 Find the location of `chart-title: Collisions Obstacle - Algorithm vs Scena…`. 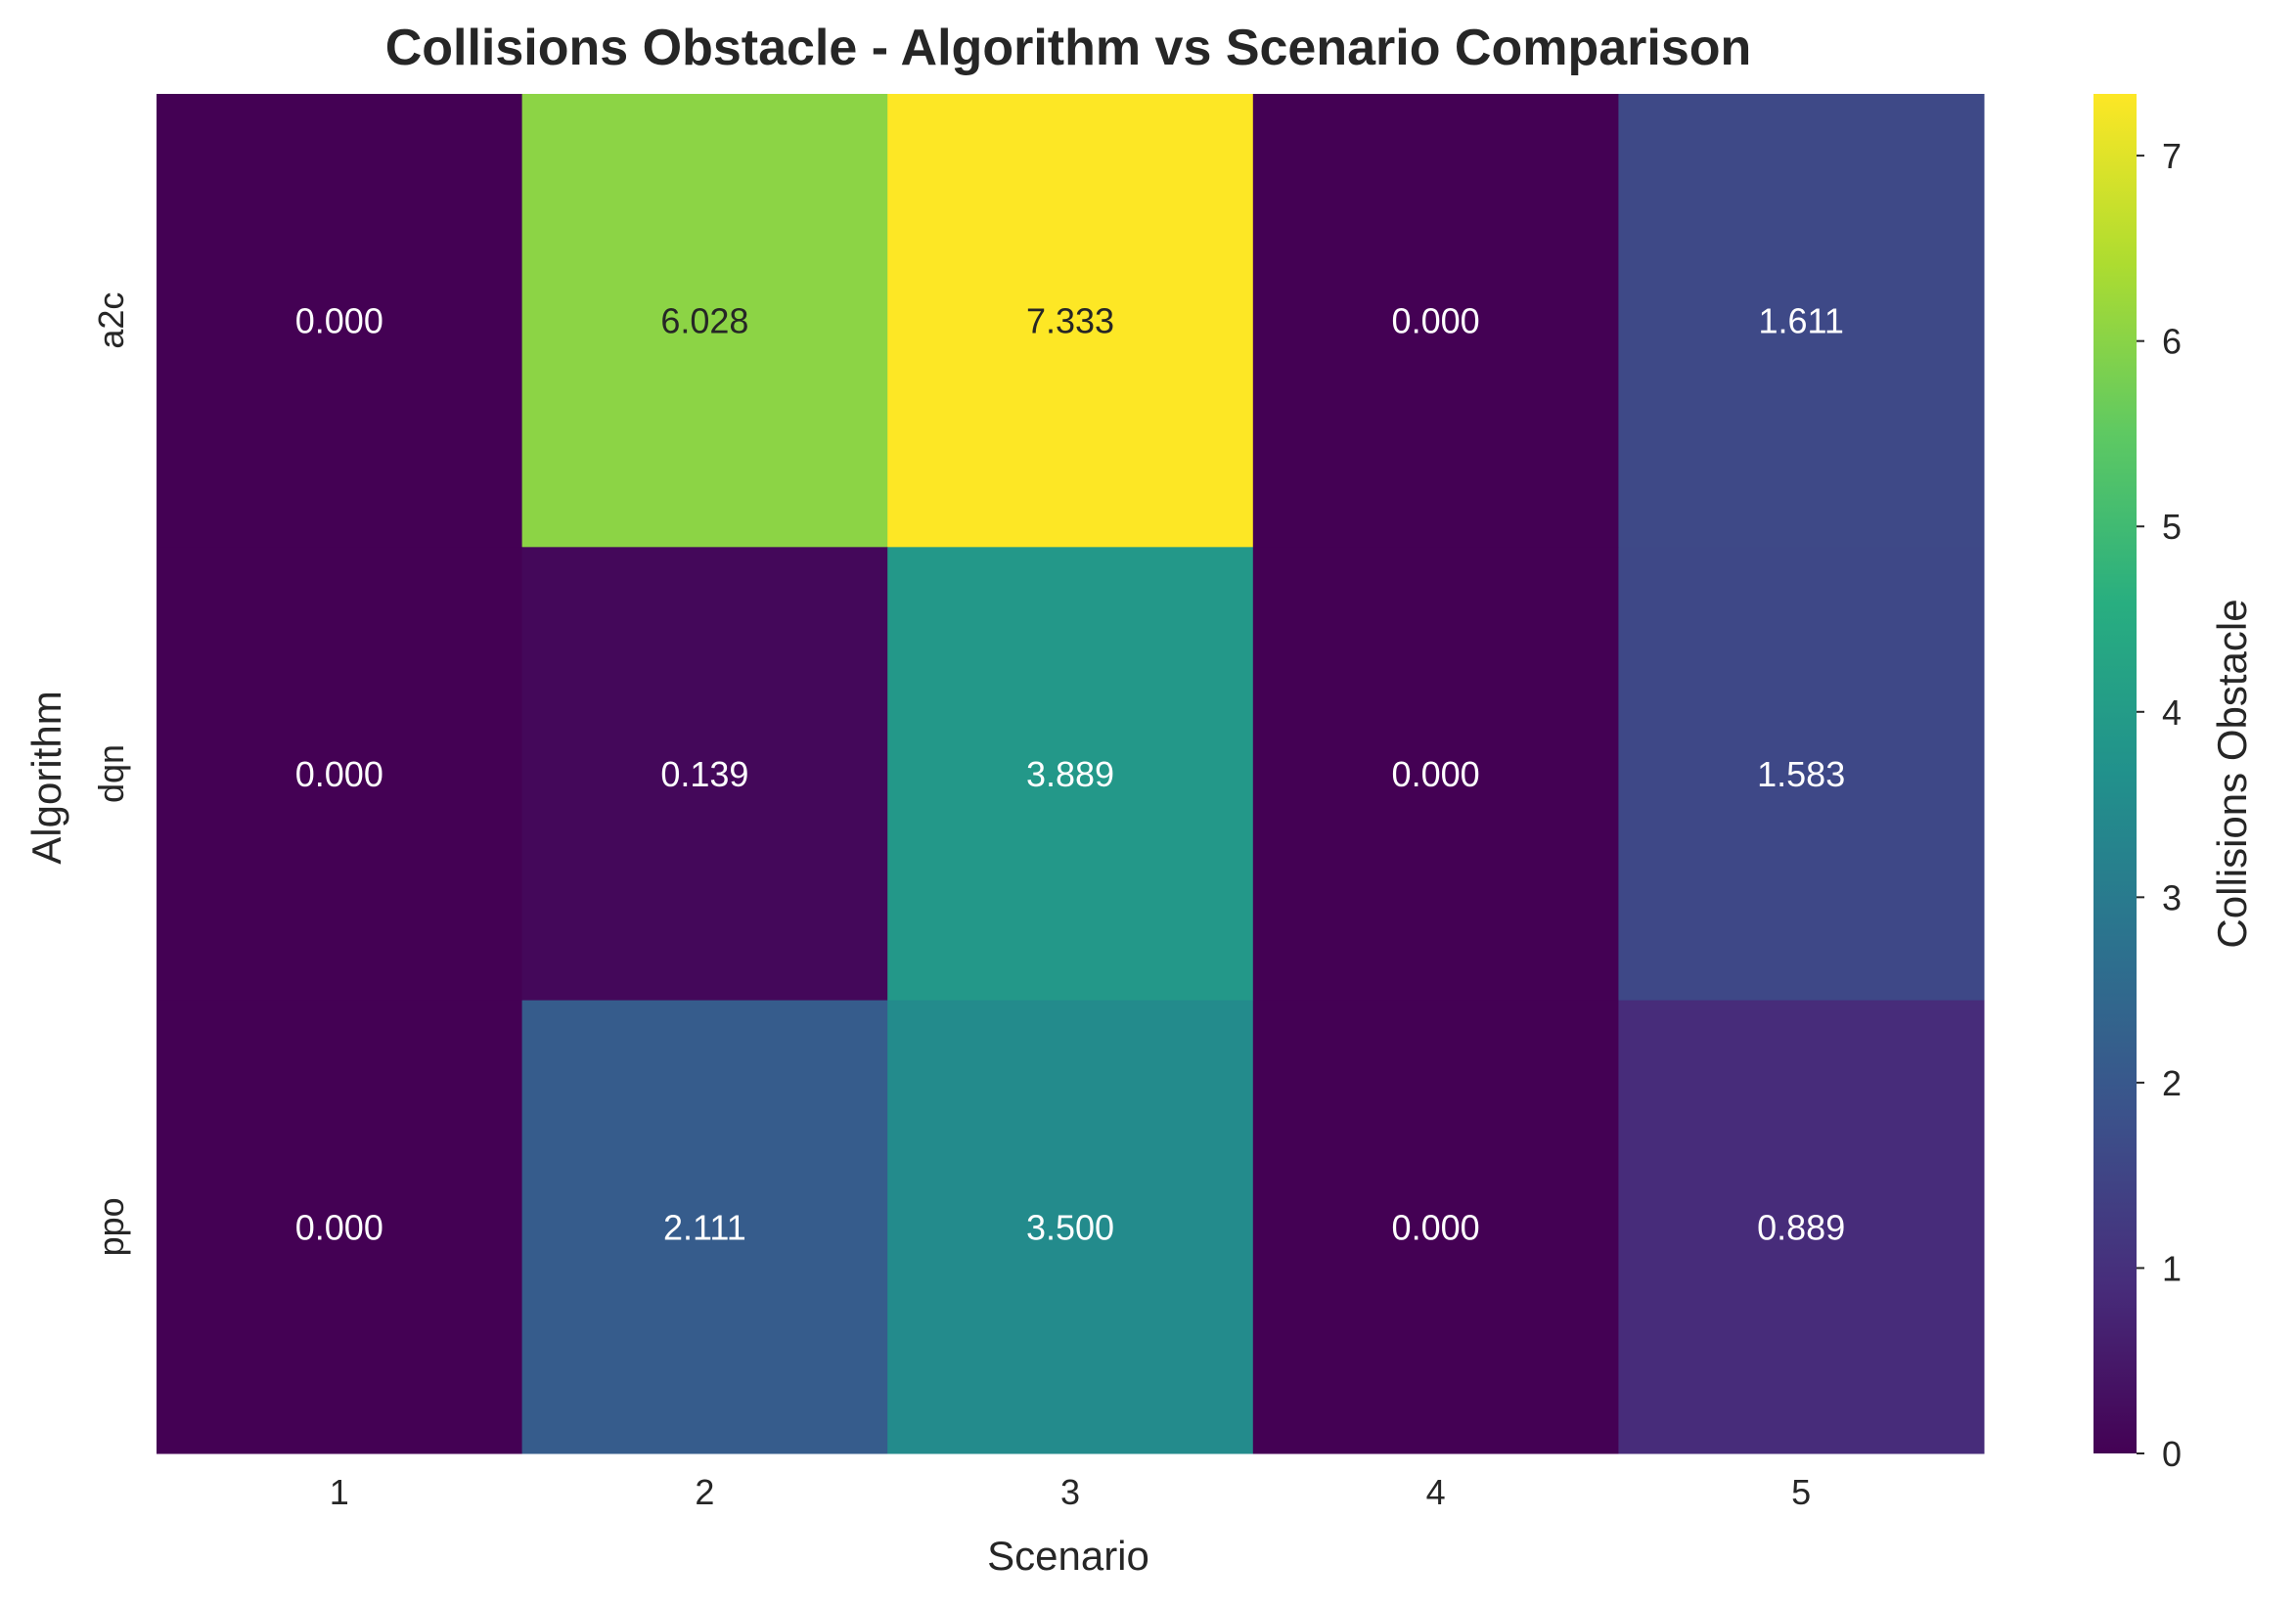

chart-title: Collisions Obstacle - Algorithm vs Scena… is located at coordinates (1069, 48).